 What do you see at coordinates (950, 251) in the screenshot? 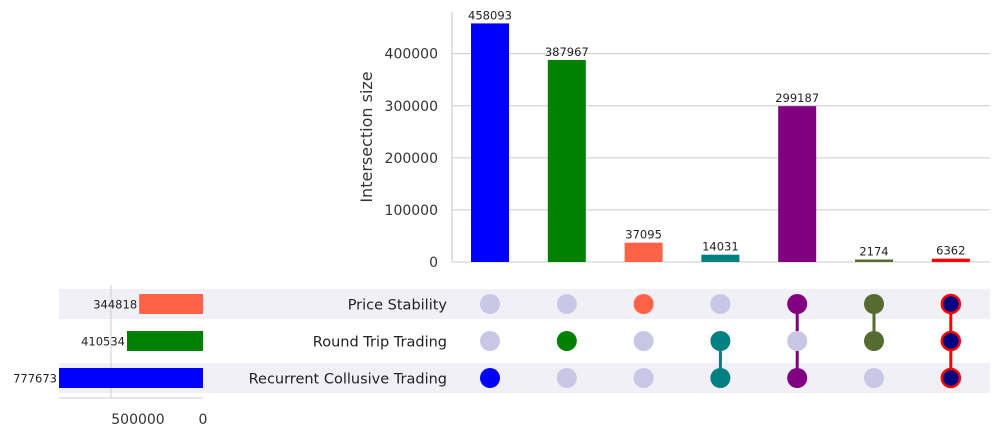
I see `bar-value-label: 6362` at bounding box center [950, 251].